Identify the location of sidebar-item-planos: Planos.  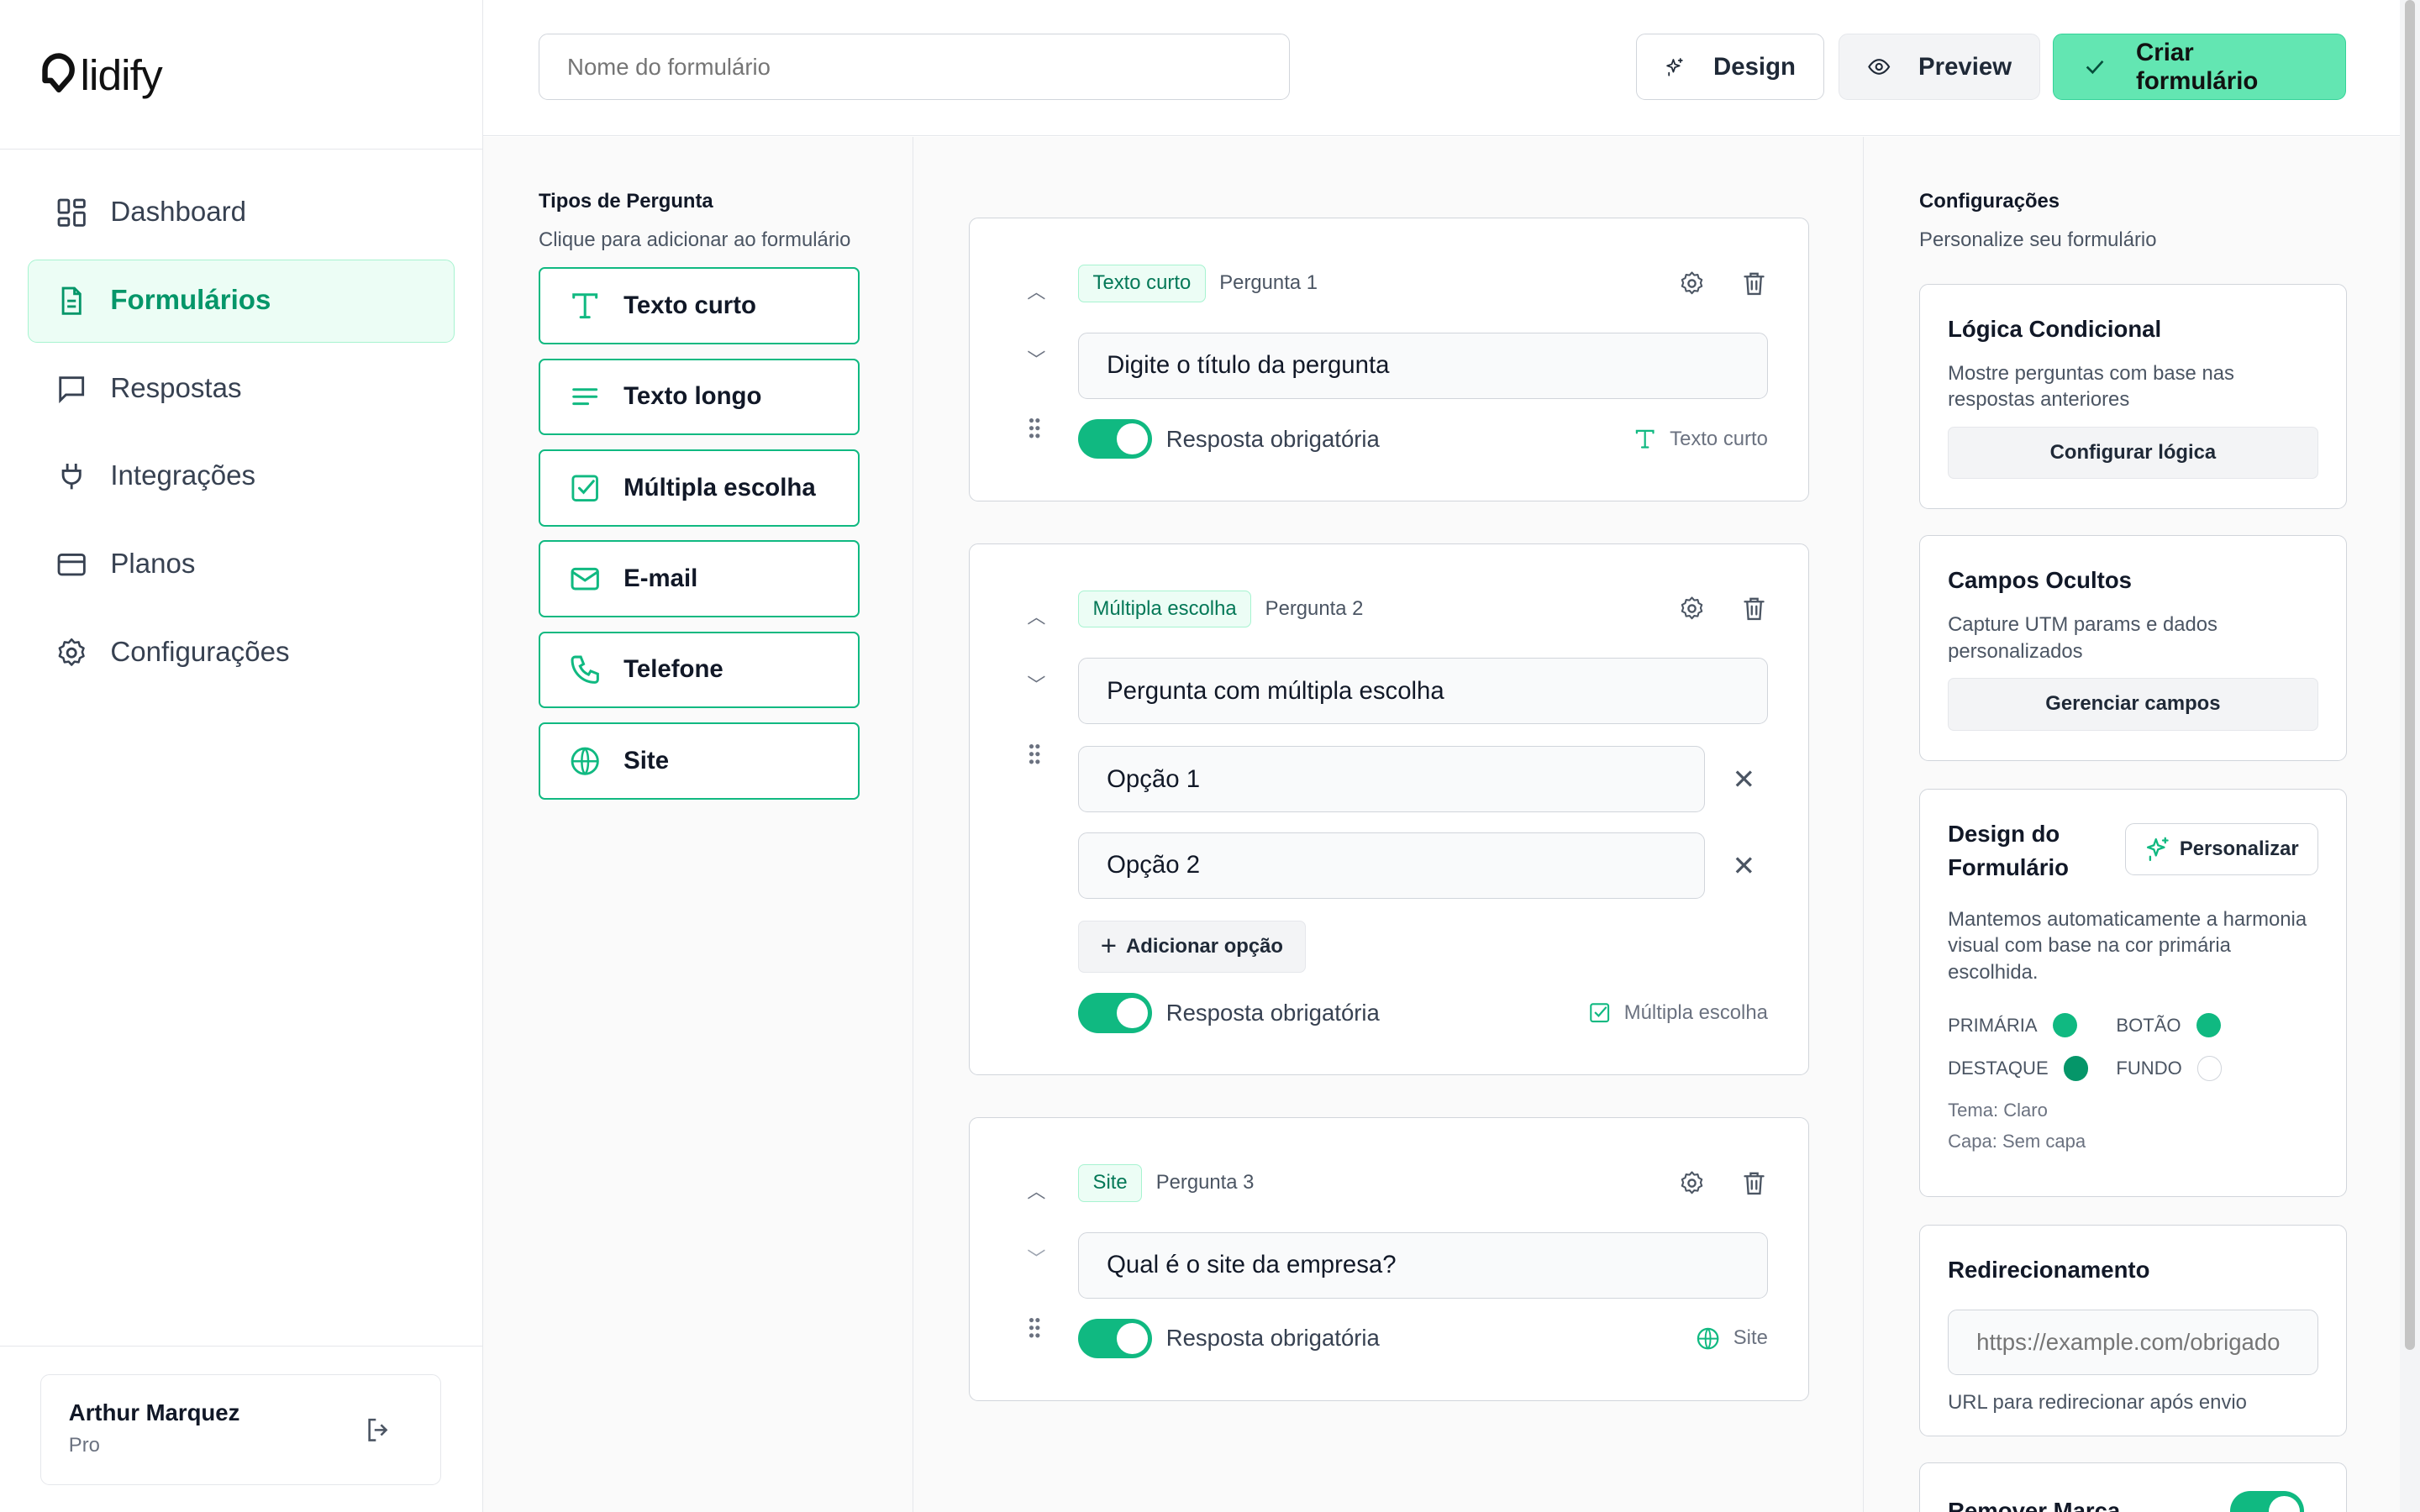
(241, 564).